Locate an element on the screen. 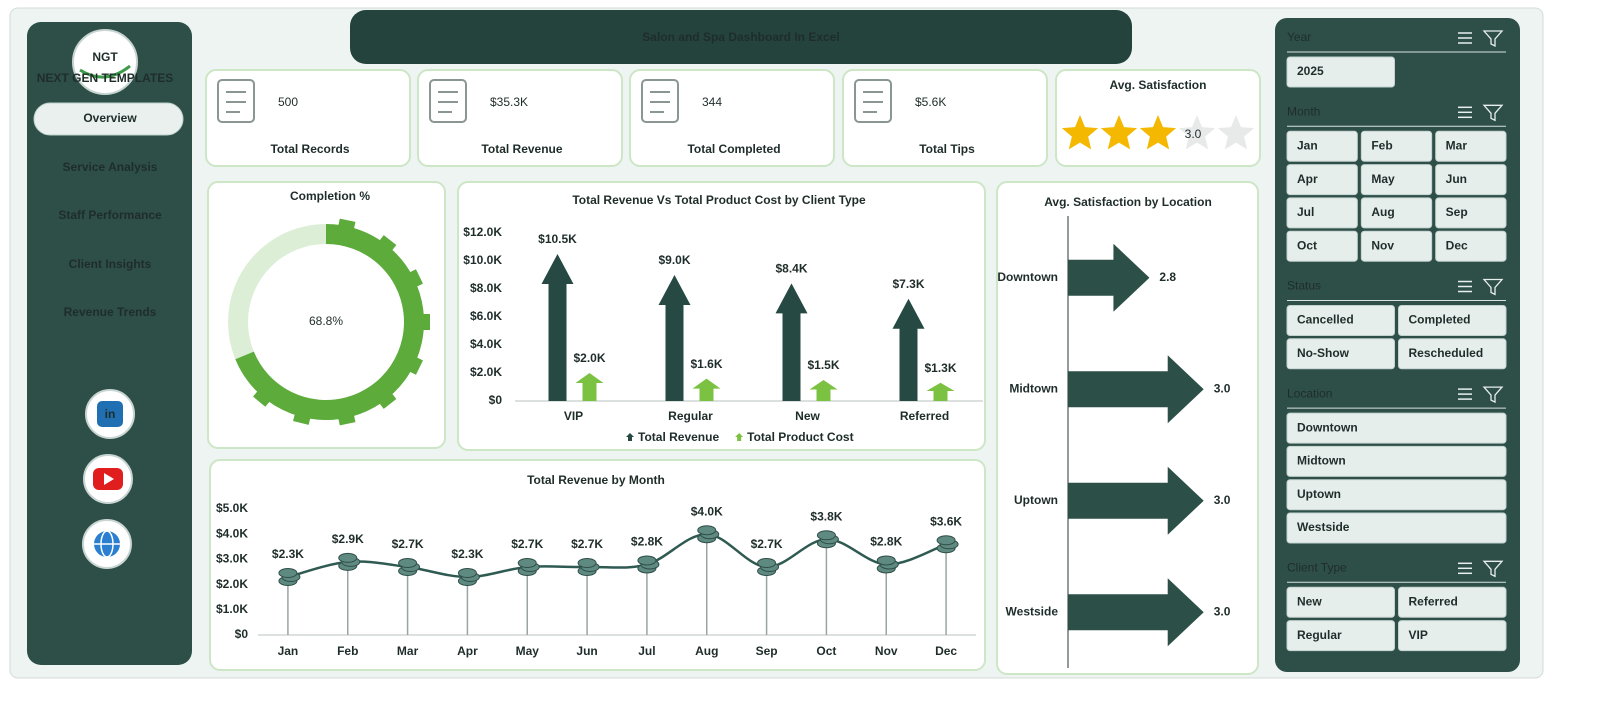 The width and height of the screenshot is (1600, 707). slicer-item: Jul is located at coordinates (1305, 212).